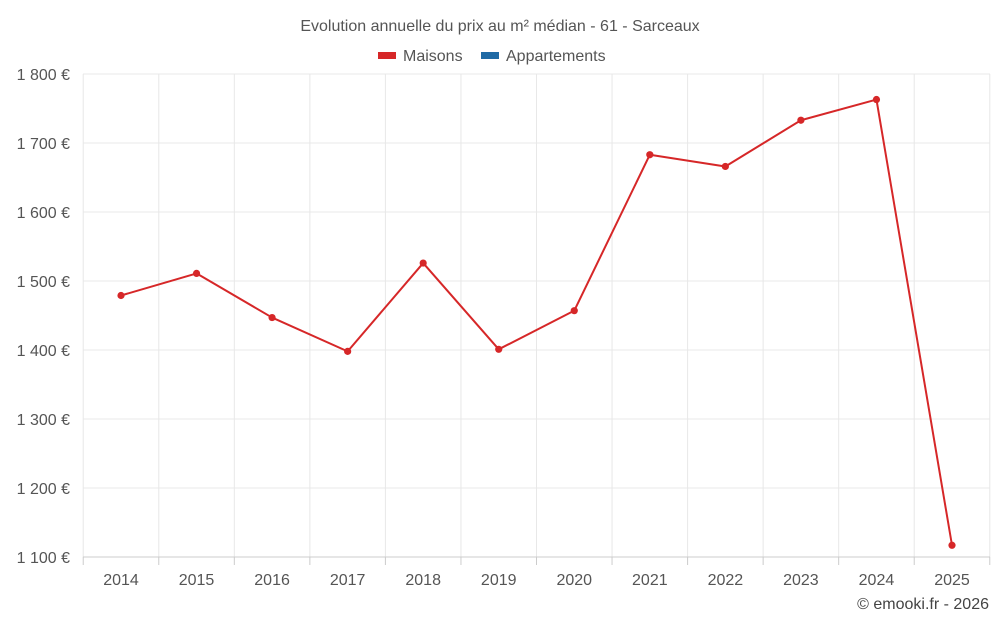 This screenshot has height=625, width=1000. What do you see at coordinates (43, 282) in the screenshot?
I see `y-tick-label: 1 500 €` at bounding box center [43, 282].